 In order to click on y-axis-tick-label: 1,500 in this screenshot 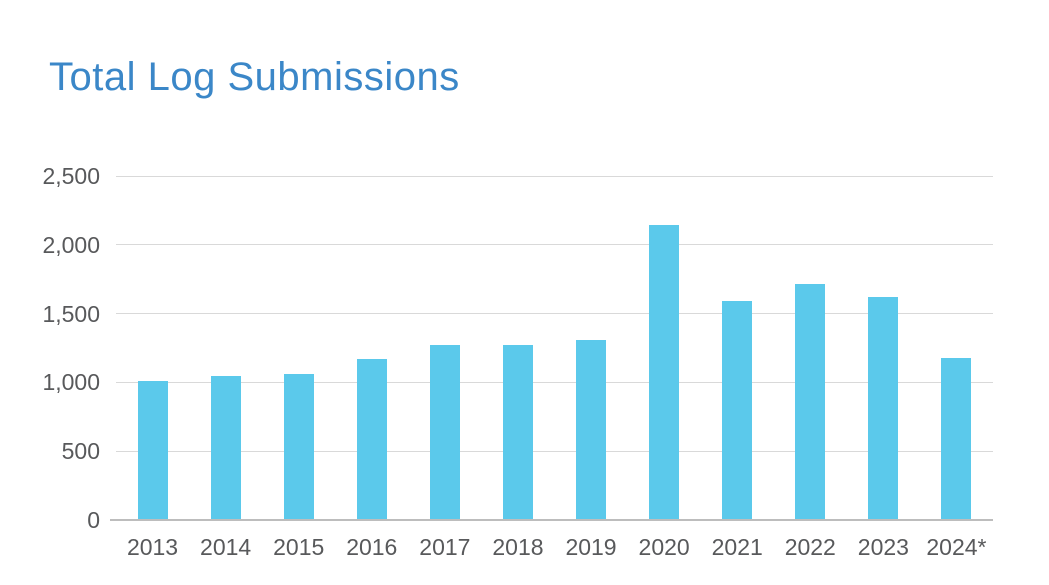, I will do `click(71, 313)`.